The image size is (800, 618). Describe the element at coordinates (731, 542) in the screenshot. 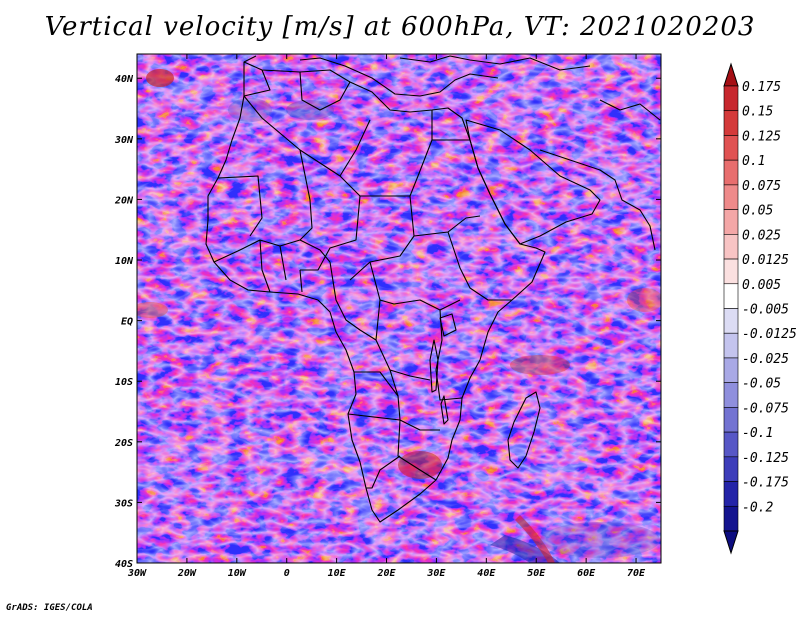

I see `colorbar-bottom-arrow` at that location.